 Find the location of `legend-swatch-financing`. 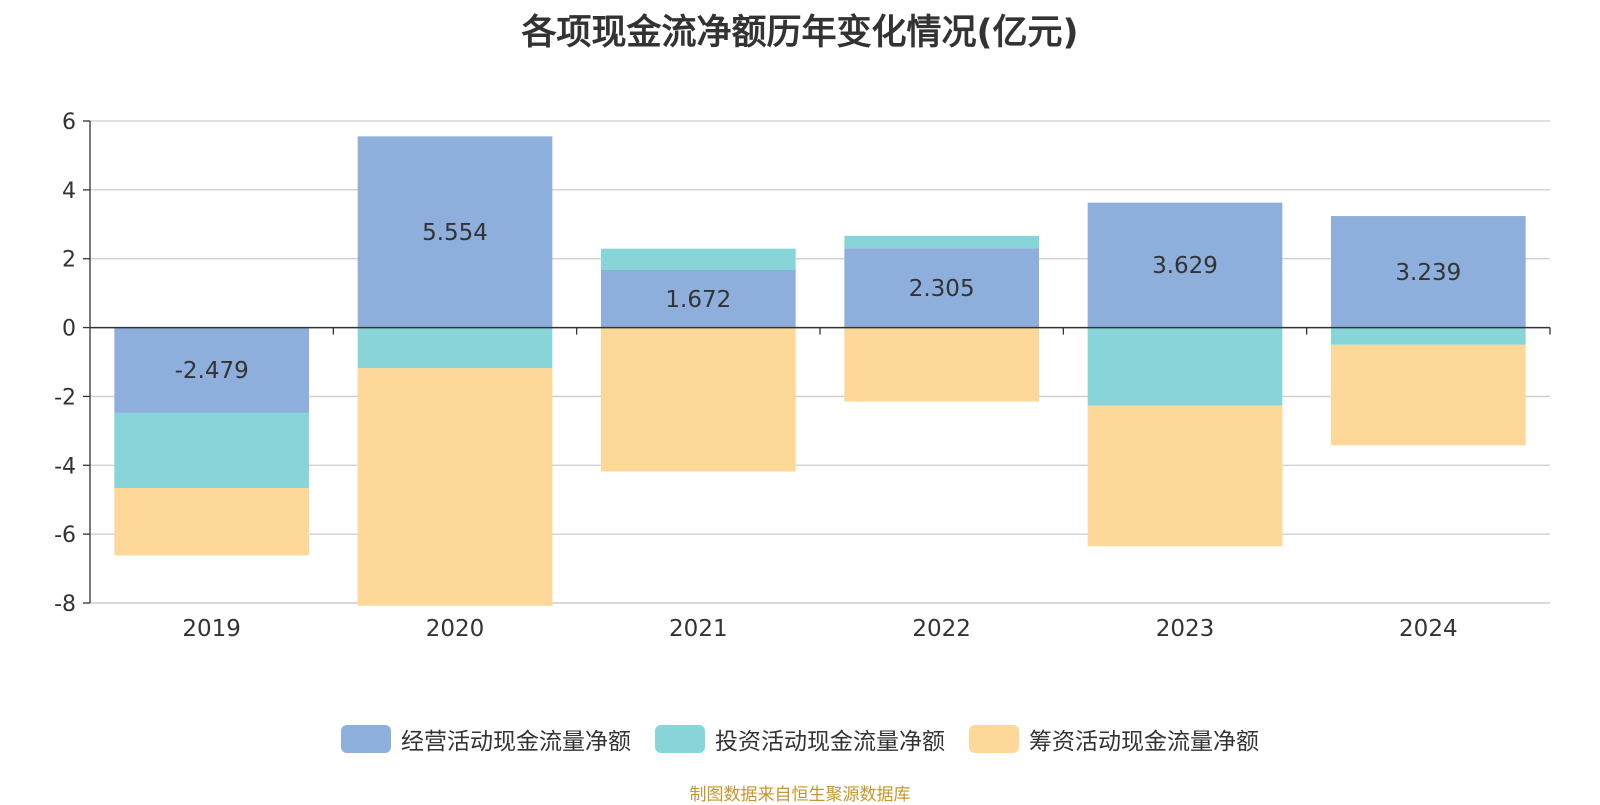

legend-swatch-financing is located at coordinates (994, 739).